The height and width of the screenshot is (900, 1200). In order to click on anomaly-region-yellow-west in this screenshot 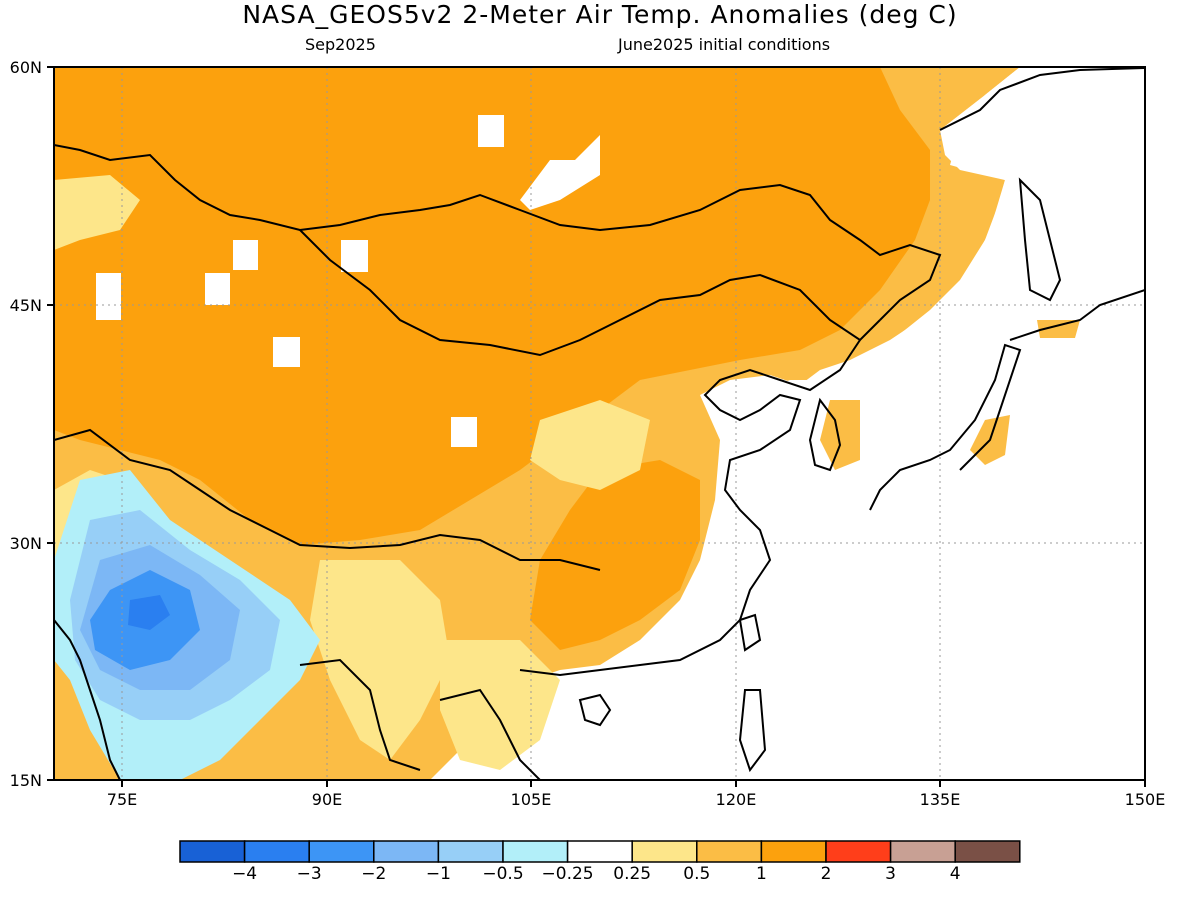, I will do `click(97, 212)`.